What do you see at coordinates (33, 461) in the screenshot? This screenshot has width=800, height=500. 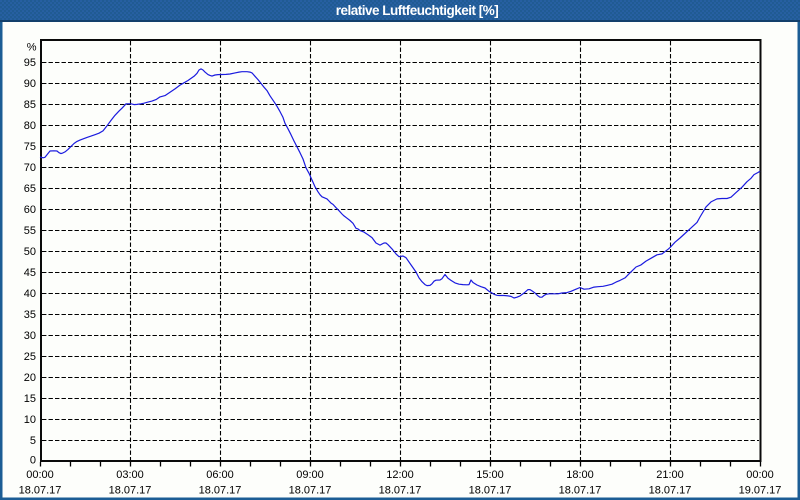 I see `svg-text: 0` at bounding box center [33, 461].